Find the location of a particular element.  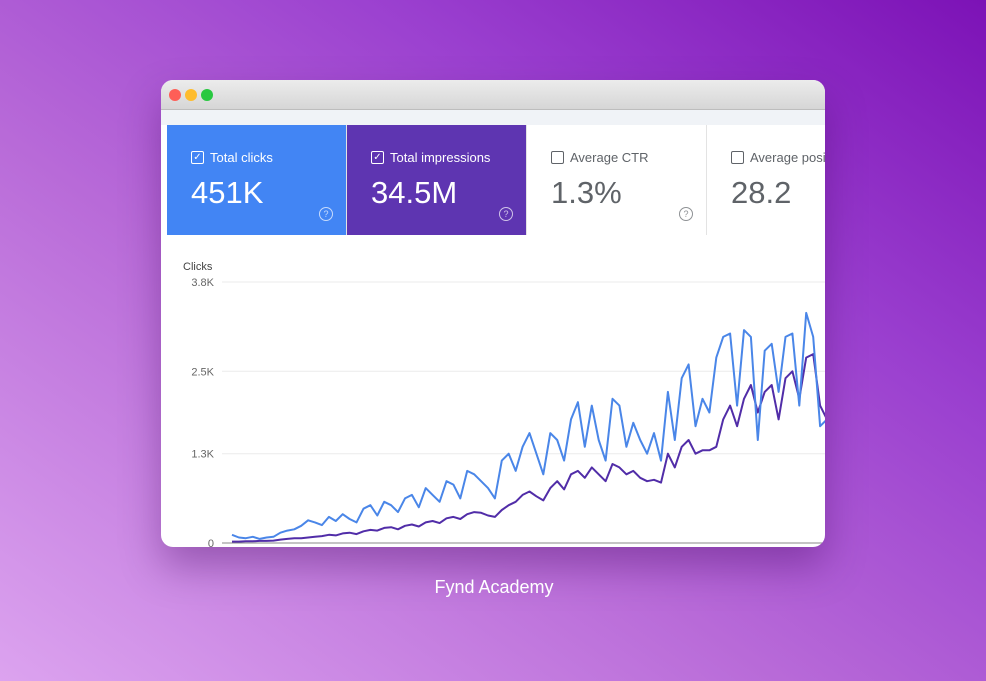

metric-value: 34.5M is located at coordinates (414, 192).